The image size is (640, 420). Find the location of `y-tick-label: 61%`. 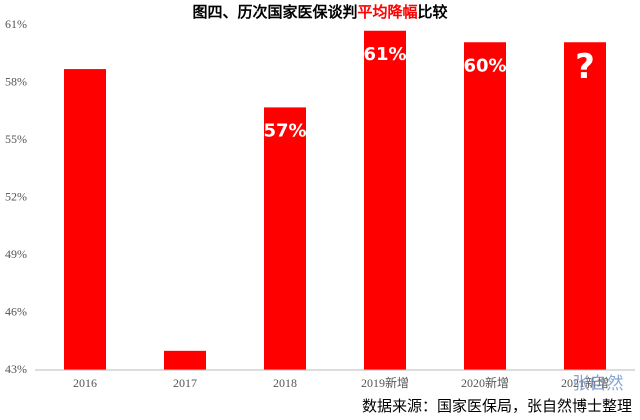

y-tick-label: 61% is located at coordinates (16, 24).